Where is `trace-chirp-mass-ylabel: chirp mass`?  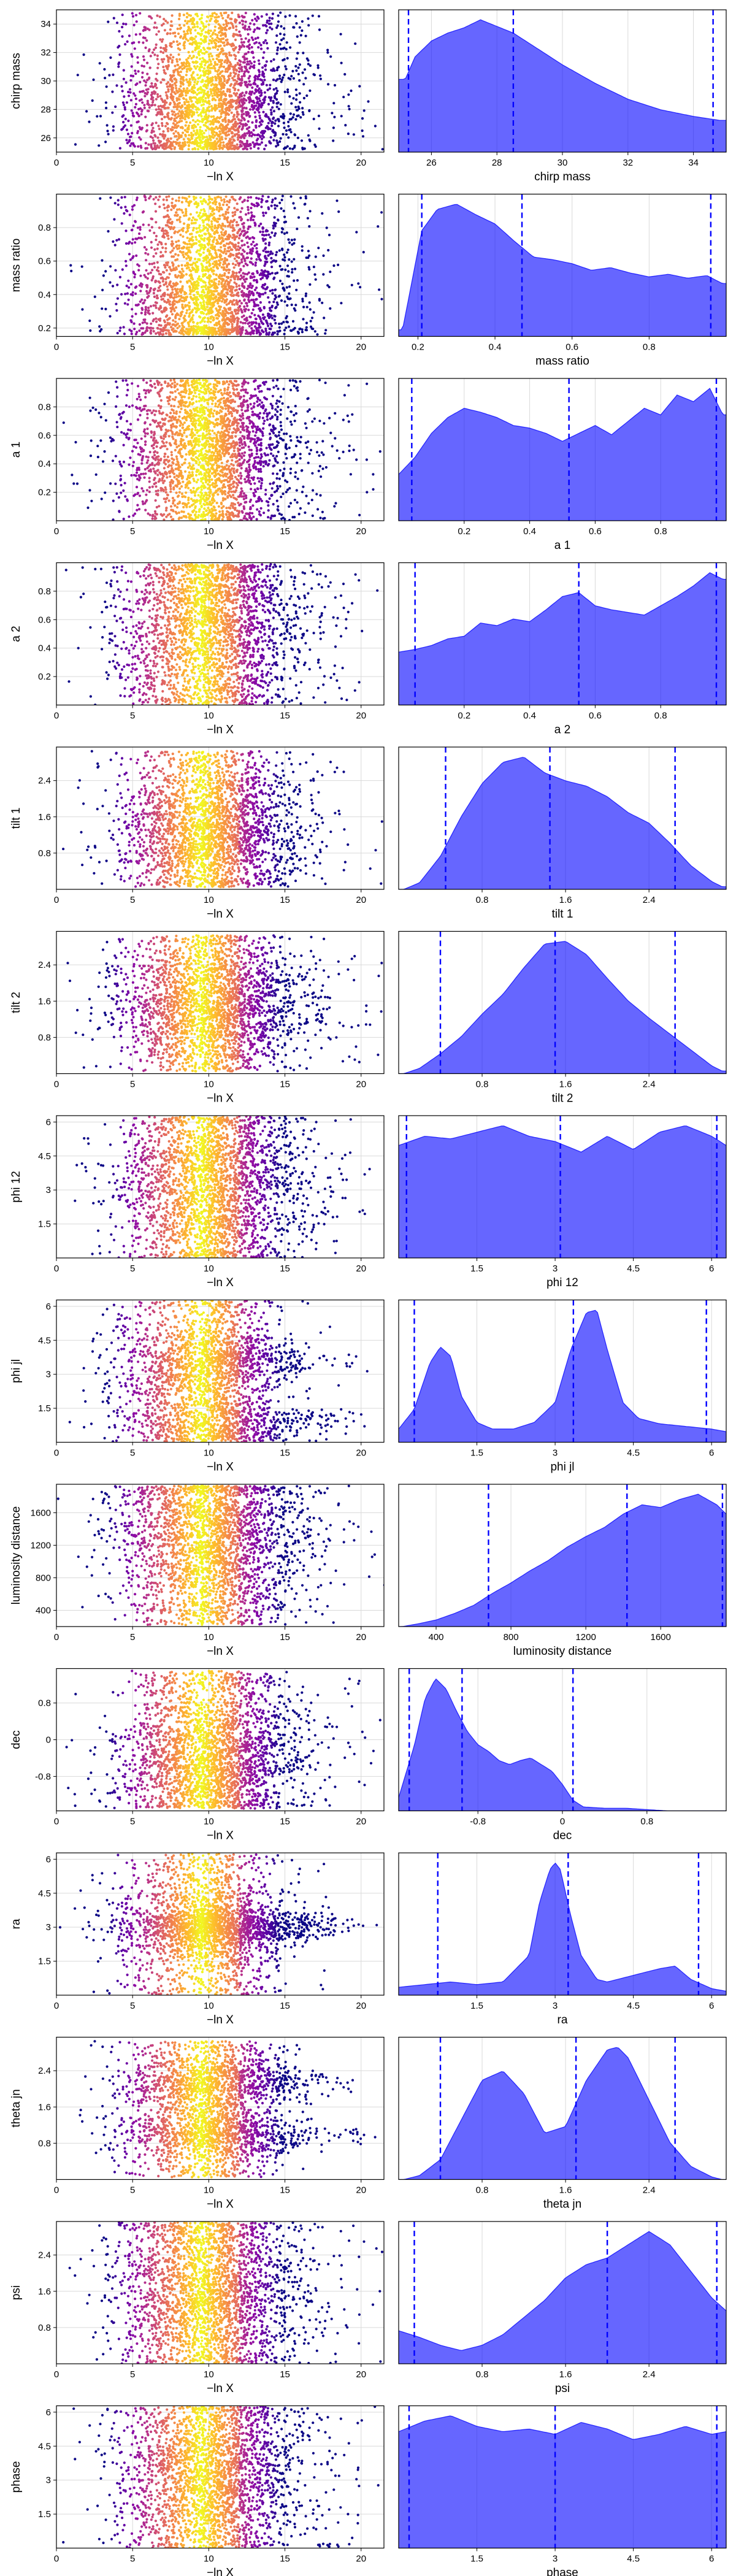 trace-chirp-mass-ylabel: chirp mass is located at coordinates (16, 81).